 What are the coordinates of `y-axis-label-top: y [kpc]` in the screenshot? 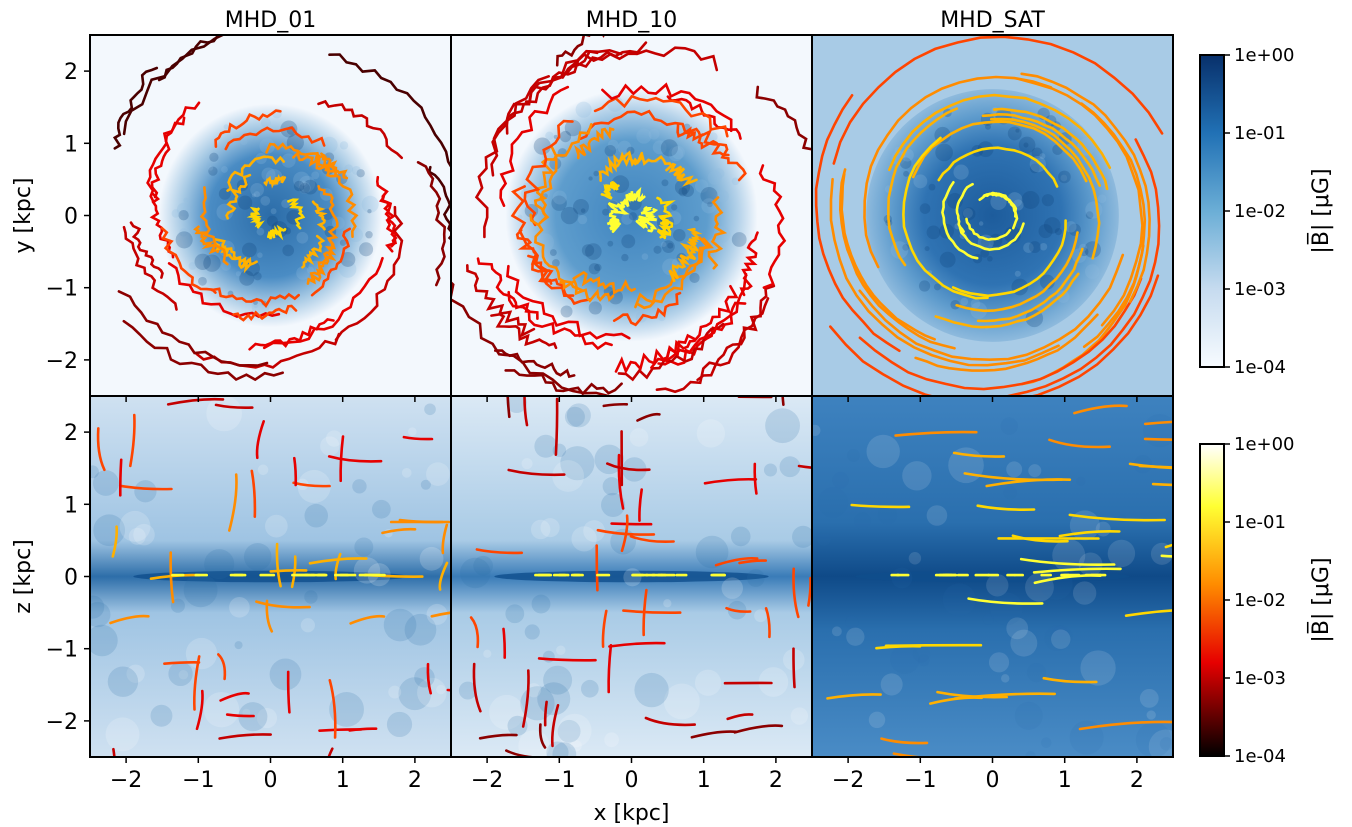 It's located at (23, 216).